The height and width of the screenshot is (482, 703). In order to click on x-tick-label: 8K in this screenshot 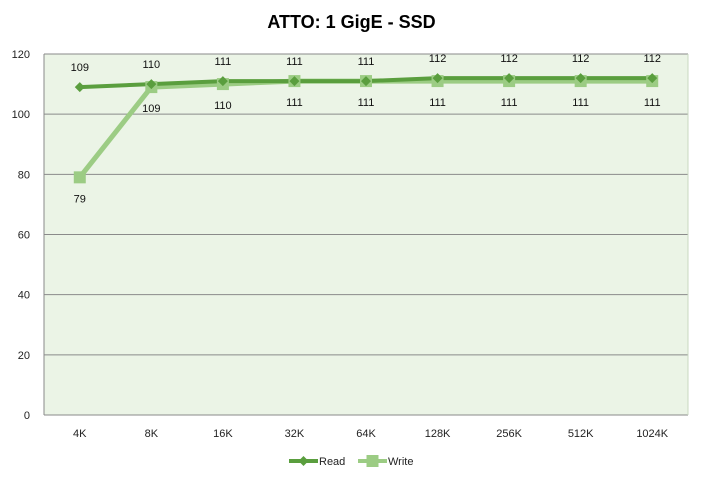, I will do `click(152, 434)`.